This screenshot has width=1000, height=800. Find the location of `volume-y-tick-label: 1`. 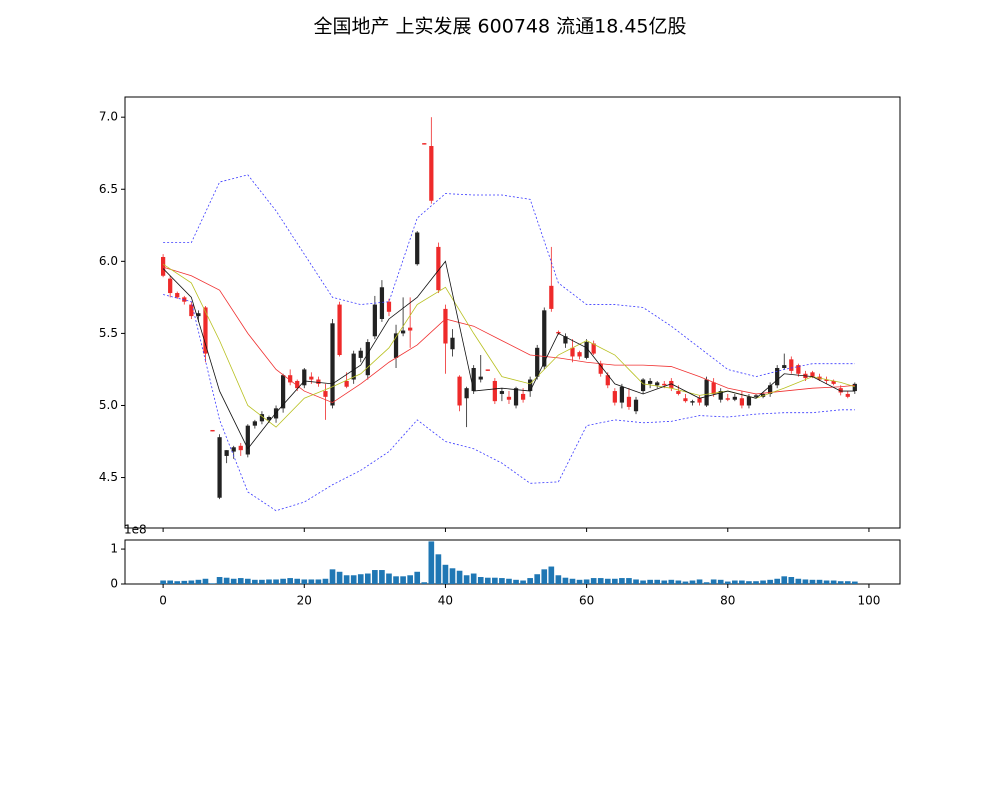

volume-y-tick-label: 1 is located at coordinates (114, 549).